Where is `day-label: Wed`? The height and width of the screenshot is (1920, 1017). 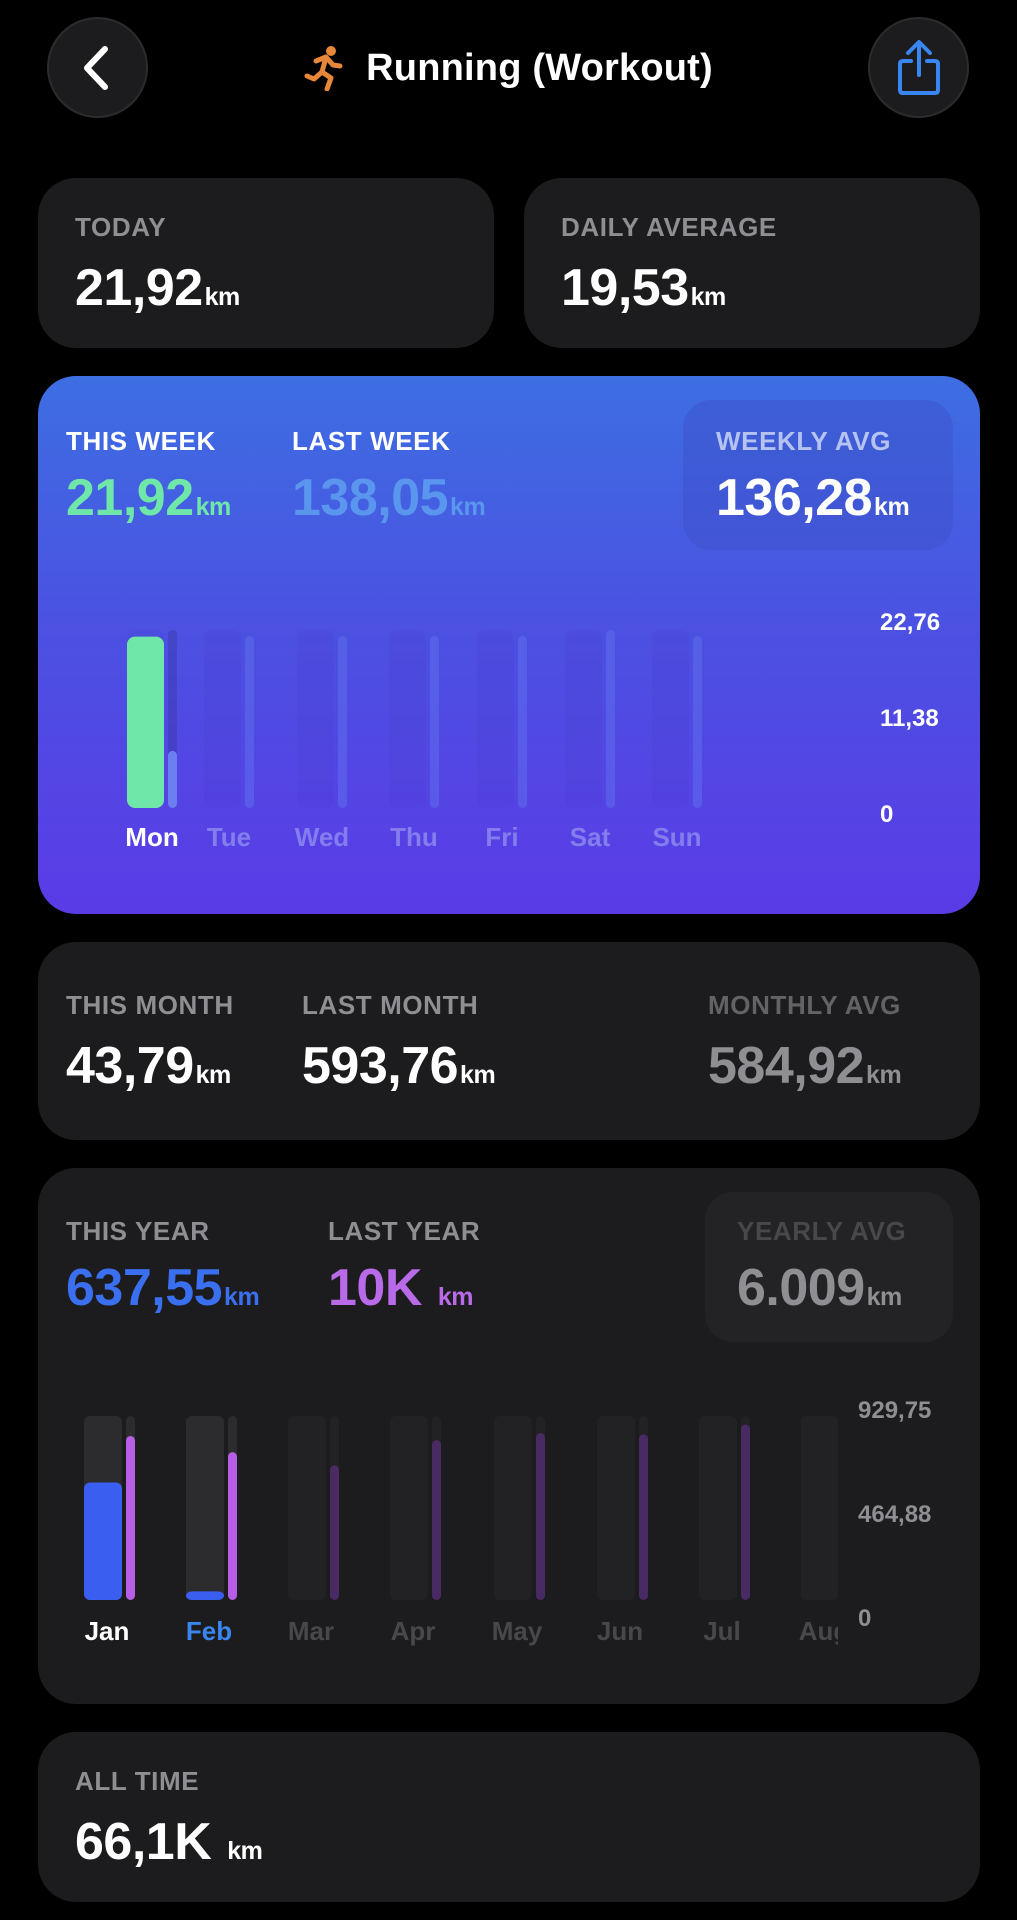
day-label: Wed is located at coordinates (322, 837).